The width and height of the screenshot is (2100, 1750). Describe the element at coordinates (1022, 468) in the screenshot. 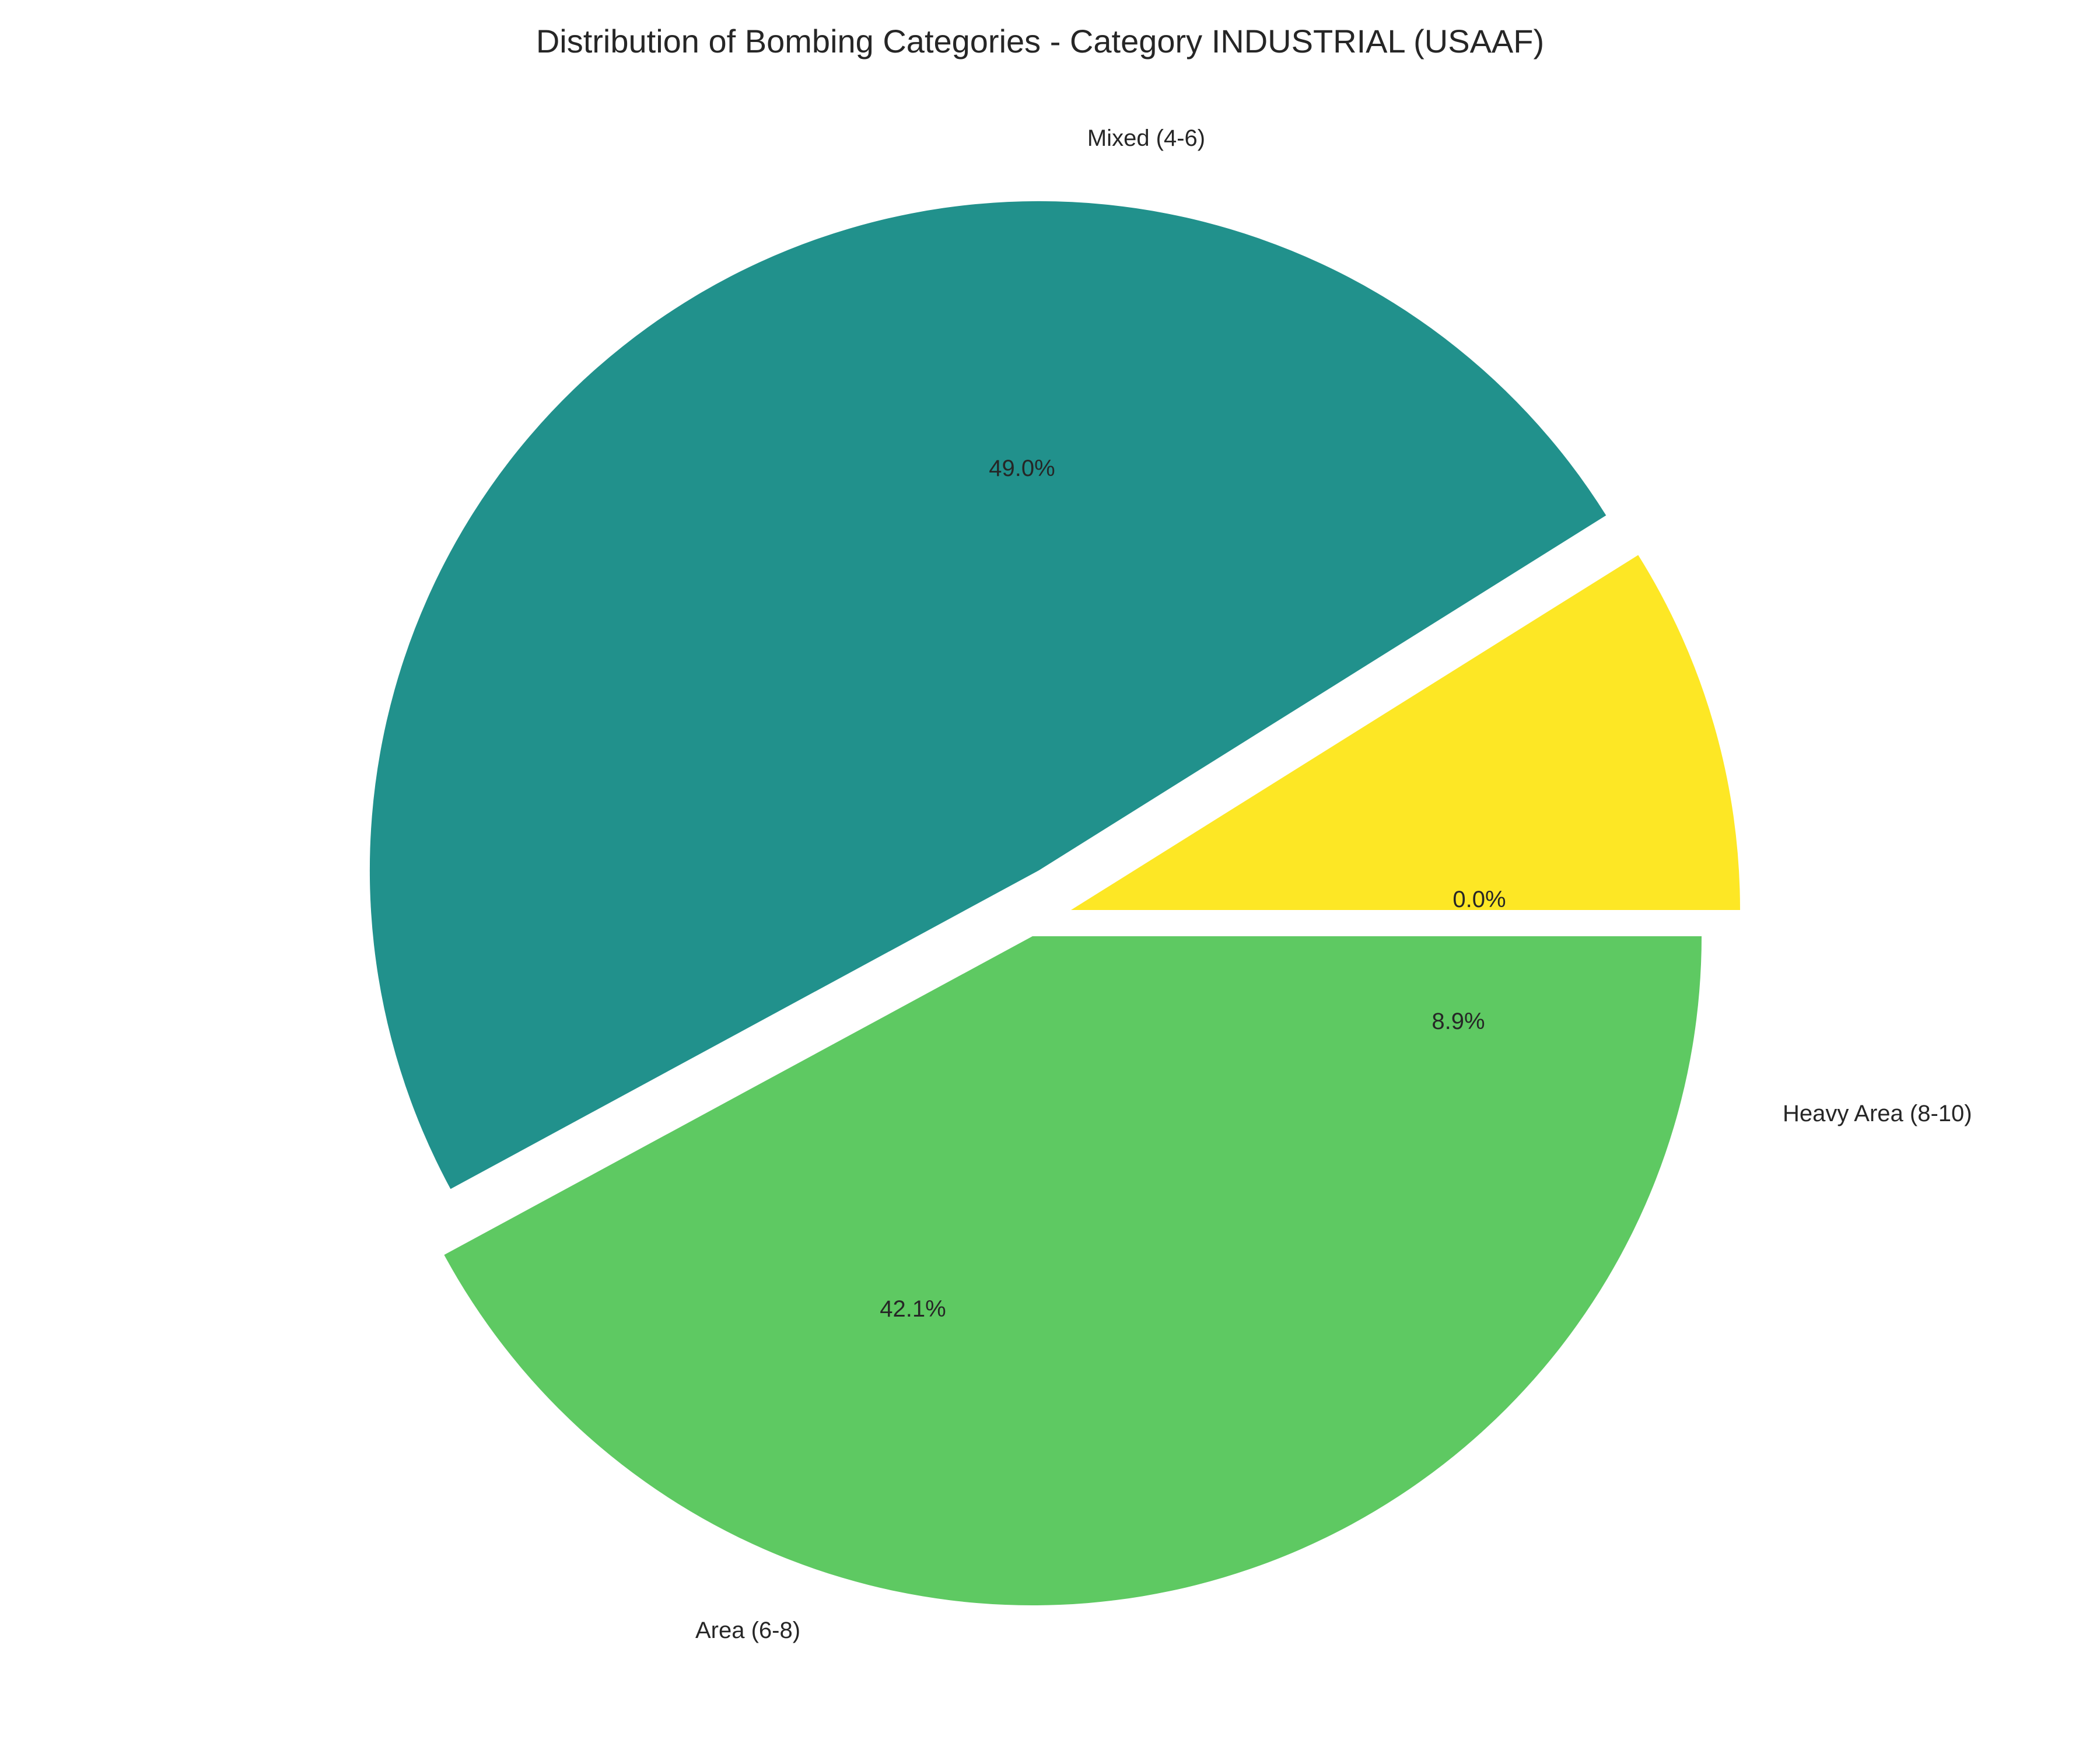

I see `pct-mixed: 49.0%` at that location.